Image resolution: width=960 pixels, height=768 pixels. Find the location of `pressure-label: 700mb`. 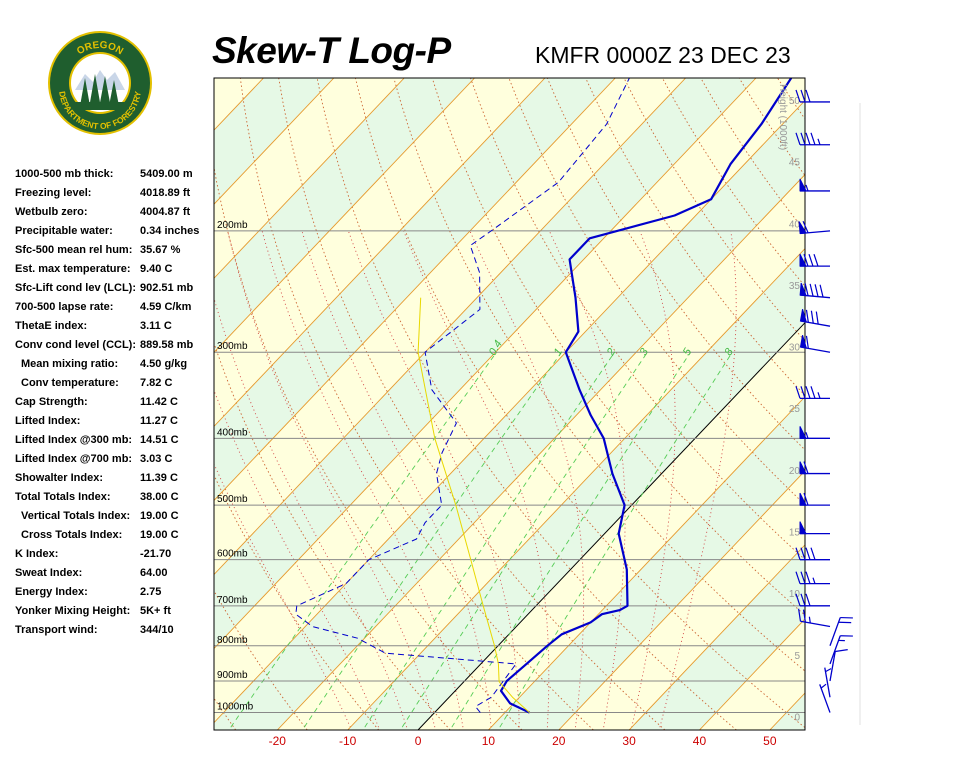

pressure-label: 700mb is located at coordinates (232, 600).